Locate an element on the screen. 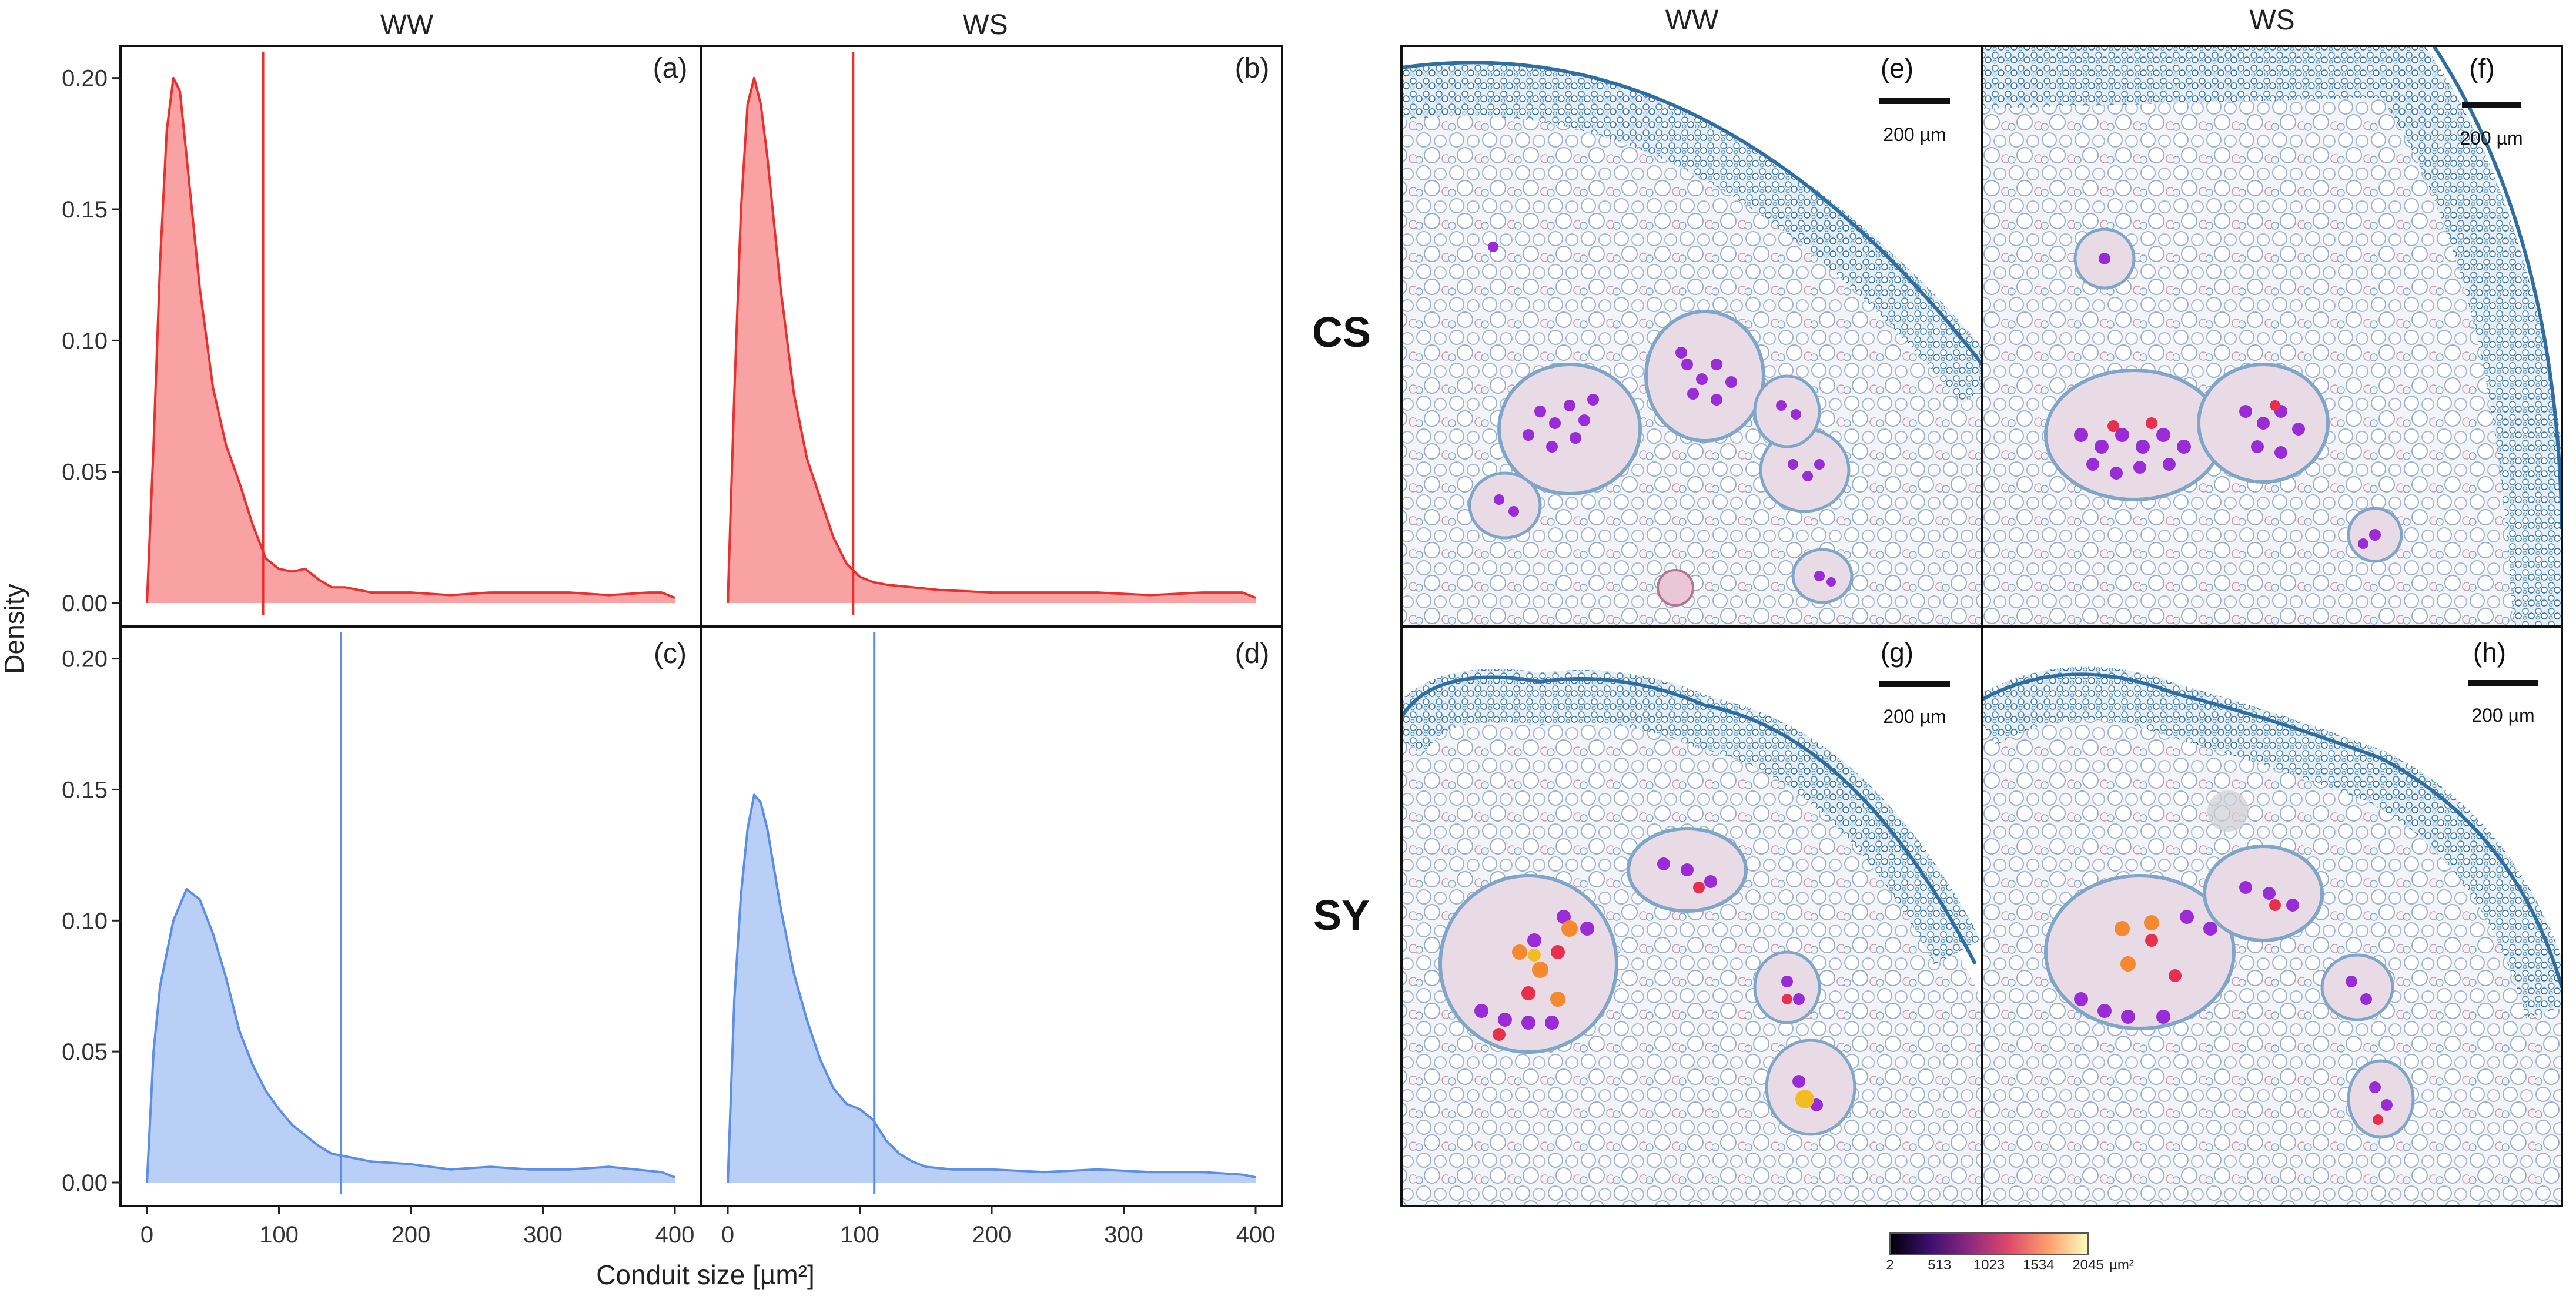 The height and width of the screenshot is (1303, 2576). panel-label: (a) is located at coordinates (670, 68).